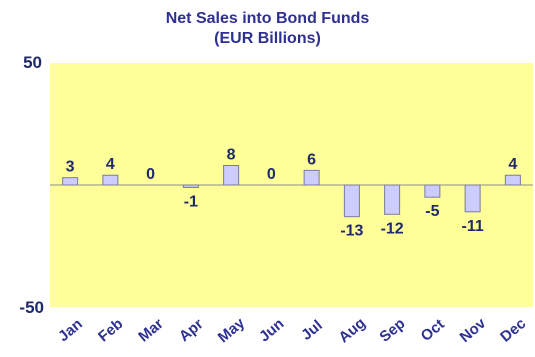  Describe the element at coordinates (392, 228) in the screenshot. I see `data-label-sep: -12` at that location.